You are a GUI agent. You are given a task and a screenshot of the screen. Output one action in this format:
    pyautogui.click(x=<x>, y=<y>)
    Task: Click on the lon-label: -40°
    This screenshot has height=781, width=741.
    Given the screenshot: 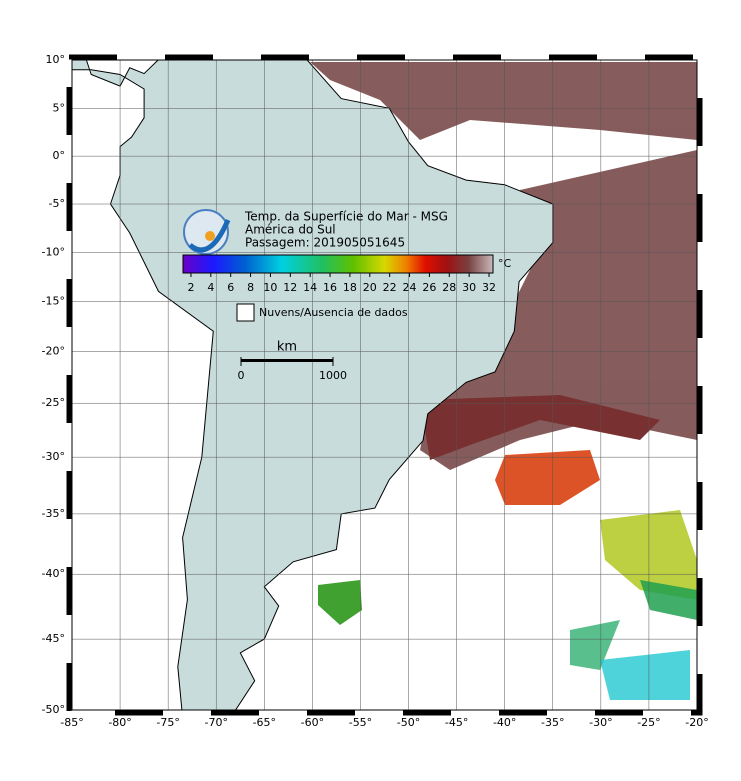 What is the action you would take?
    pyautogui.click(x=504, y=722)
    